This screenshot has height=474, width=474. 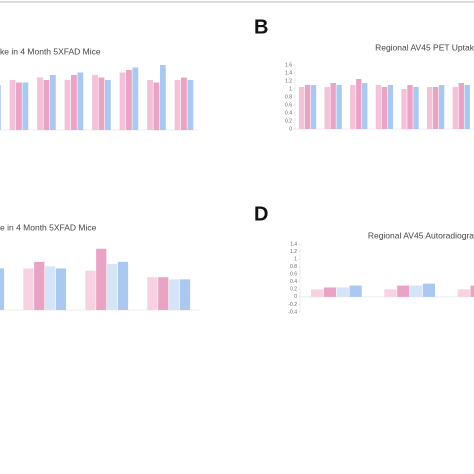 What do you see at coordinates (261, 214) in the screenshot?
I see `panel-label: D` at bounding box center [261, 214].